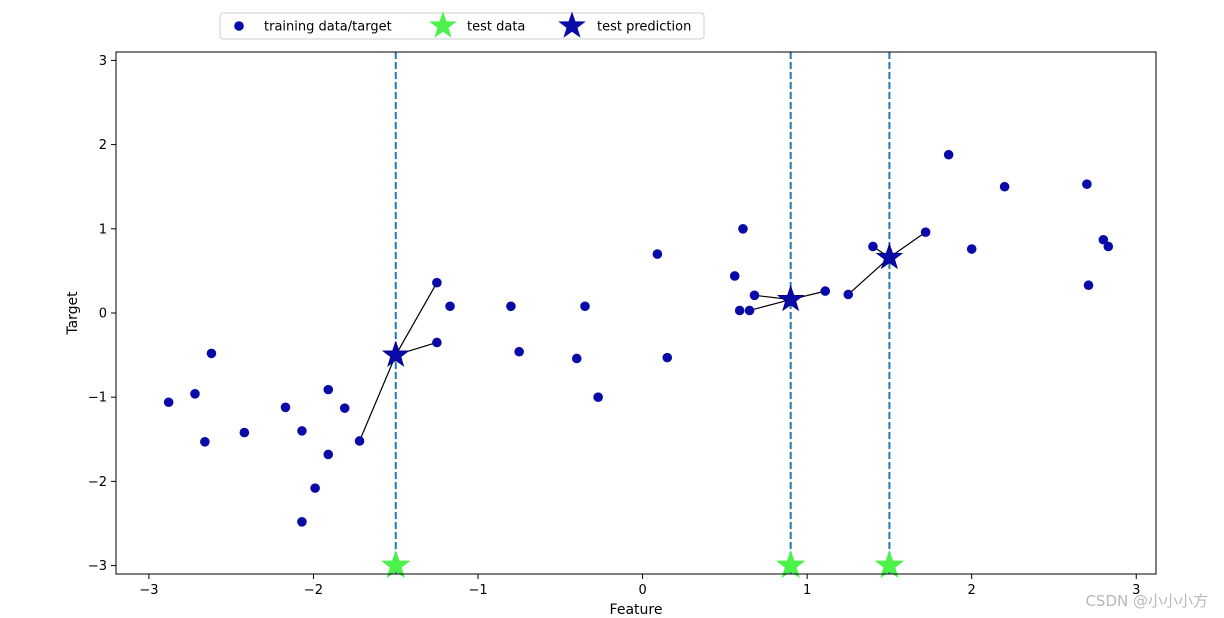 The width and height of the screenshot is (1224, 618). Describe the element at coordinates (1136, 590) in the screenshot. I see `x-tick-label: 3` at that location.